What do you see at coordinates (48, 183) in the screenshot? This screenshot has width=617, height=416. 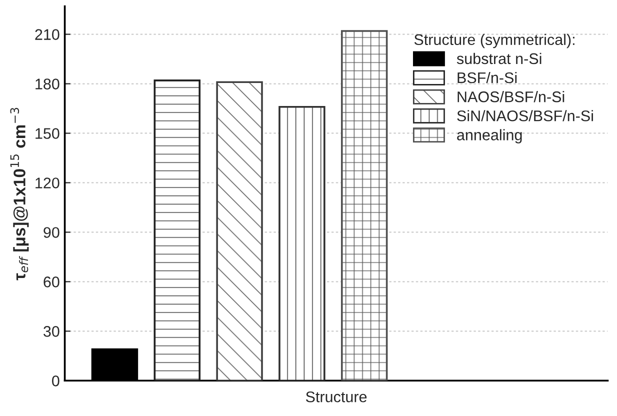 I see `y-tick-label: 120` at bounding box center [48, 183].